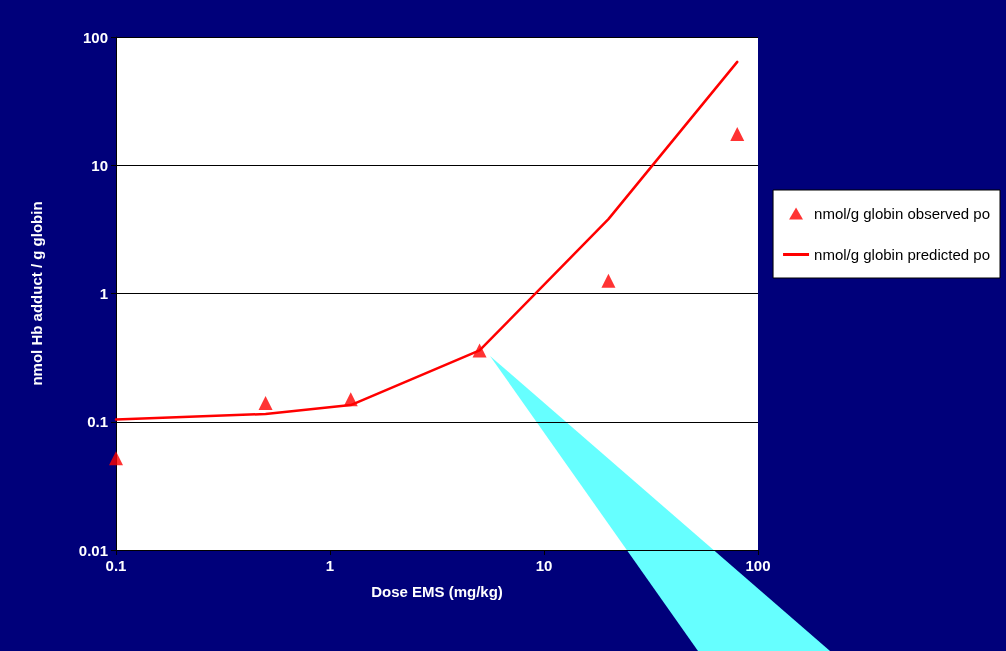 The width and height of the screenshot is (1006, 651). What do you see at coordinates (116, 565) in the screenshot?
I see `x-tick-label: 0.1` at bounding box center [116, 565].